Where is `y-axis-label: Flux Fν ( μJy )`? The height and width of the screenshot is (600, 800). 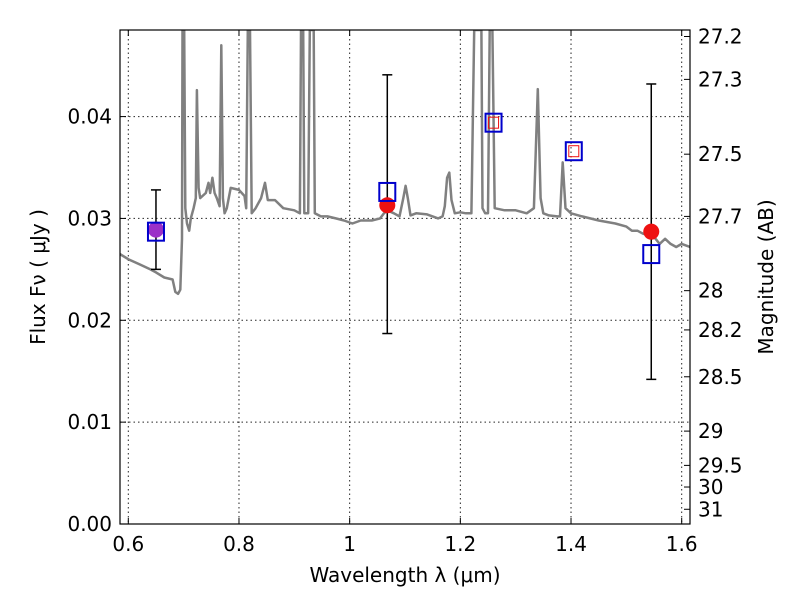
y-axis-label: Flux Fν ( μJy ) is located at coordinates (38, 277).